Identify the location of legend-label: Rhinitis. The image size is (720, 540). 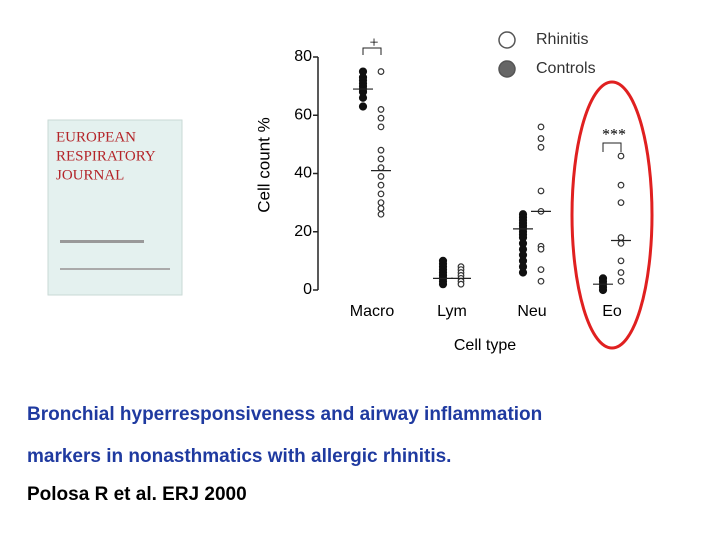
(562, 39).